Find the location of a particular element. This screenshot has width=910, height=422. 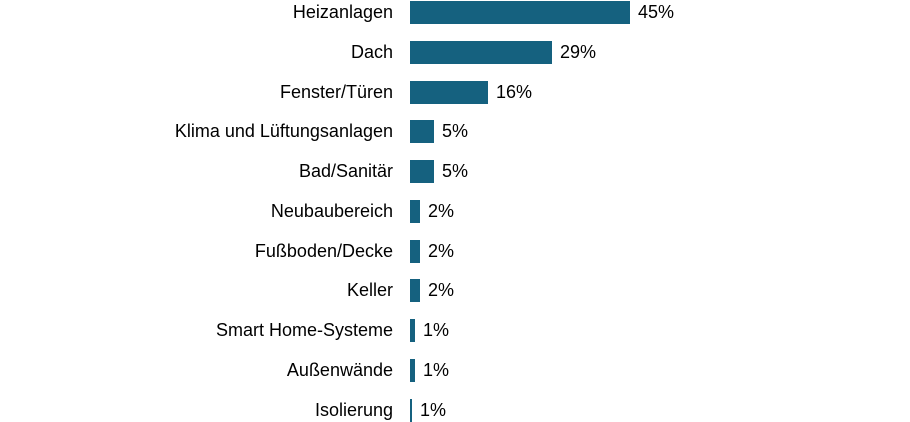

category-label: Außenwände is located at coordinates (339, 370).